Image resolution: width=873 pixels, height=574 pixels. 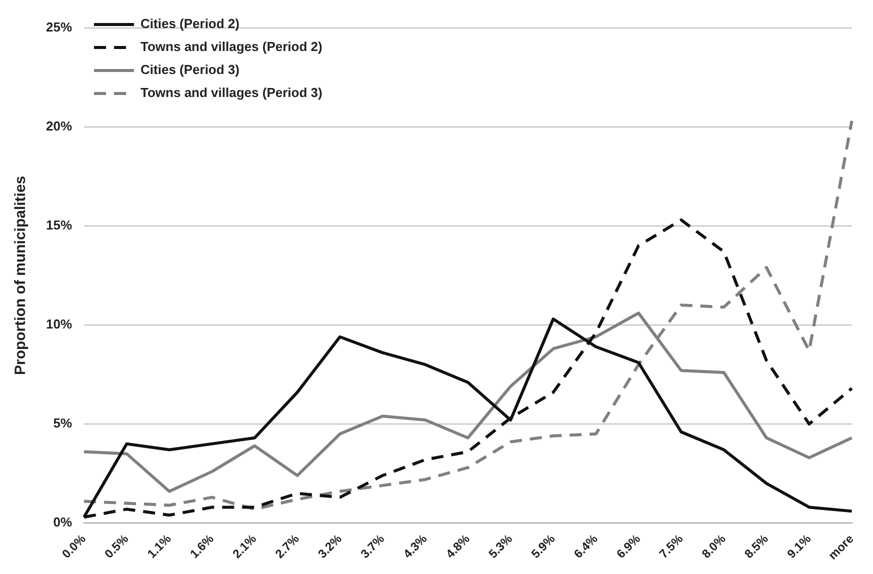 What do you see at coordinates (59, 324) in the screenshot?
I see `y-tick-label: 10%` at bounding box center [59, 324].